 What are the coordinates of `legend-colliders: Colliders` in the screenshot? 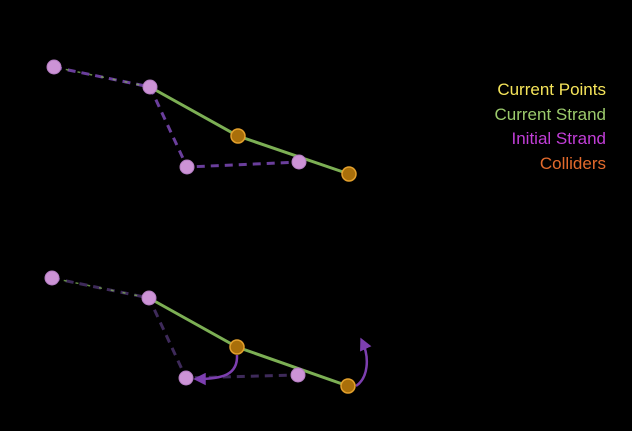 It's located at (572, 163).